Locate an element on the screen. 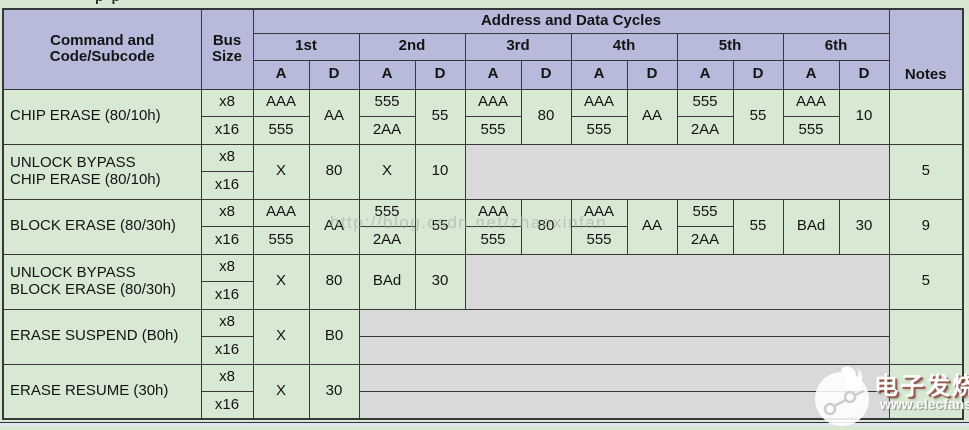  notes-cell: 9 is located at coordinates (926, 226).